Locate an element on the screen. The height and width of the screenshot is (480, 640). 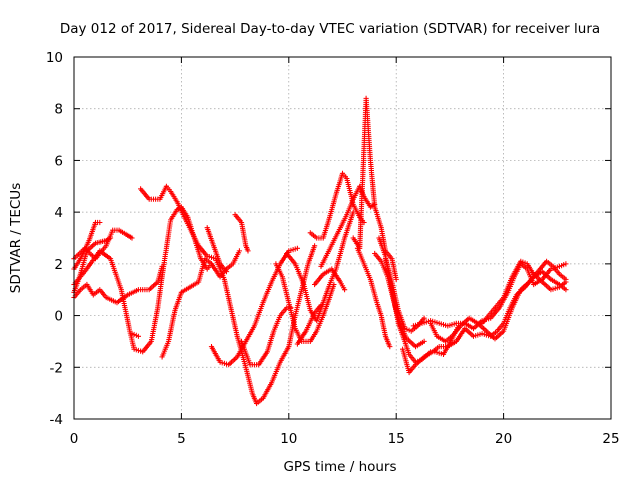
y-tick-label: 10 is located at coordinates (54, 58).